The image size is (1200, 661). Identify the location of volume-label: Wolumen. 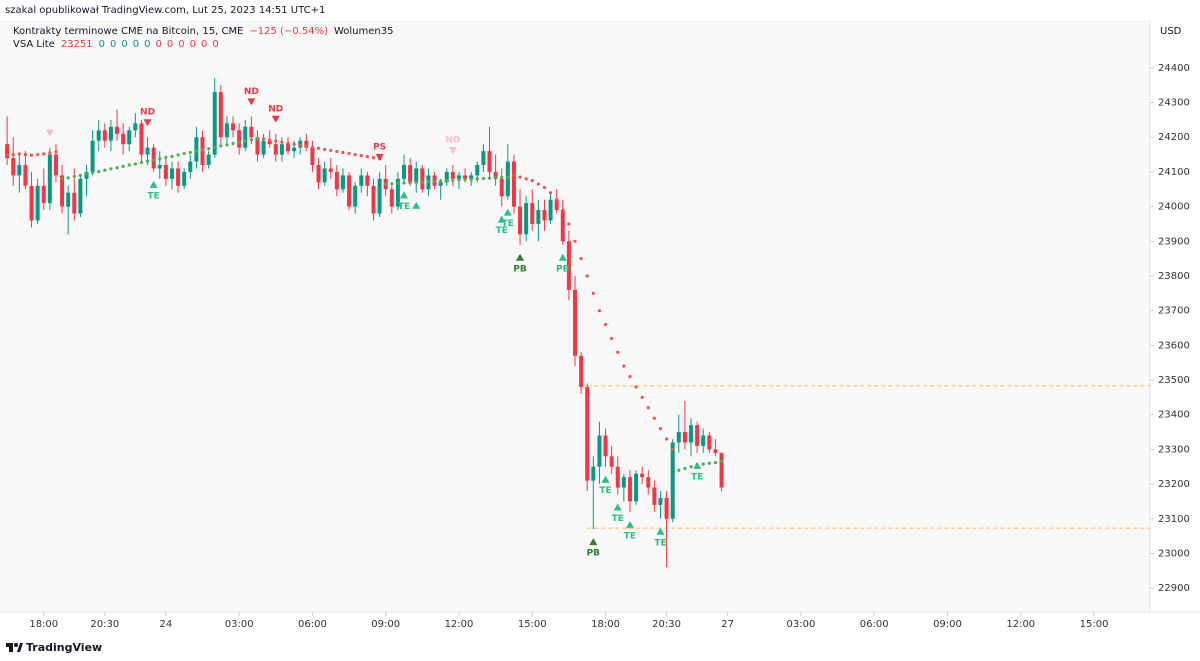
(357, 31).